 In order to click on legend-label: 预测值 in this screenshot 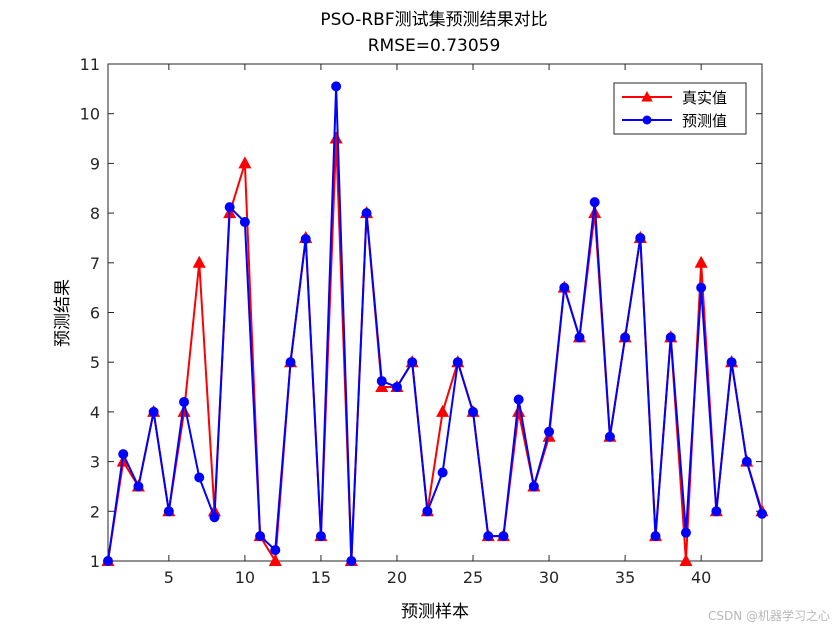, I will do `click(704, 121)`.